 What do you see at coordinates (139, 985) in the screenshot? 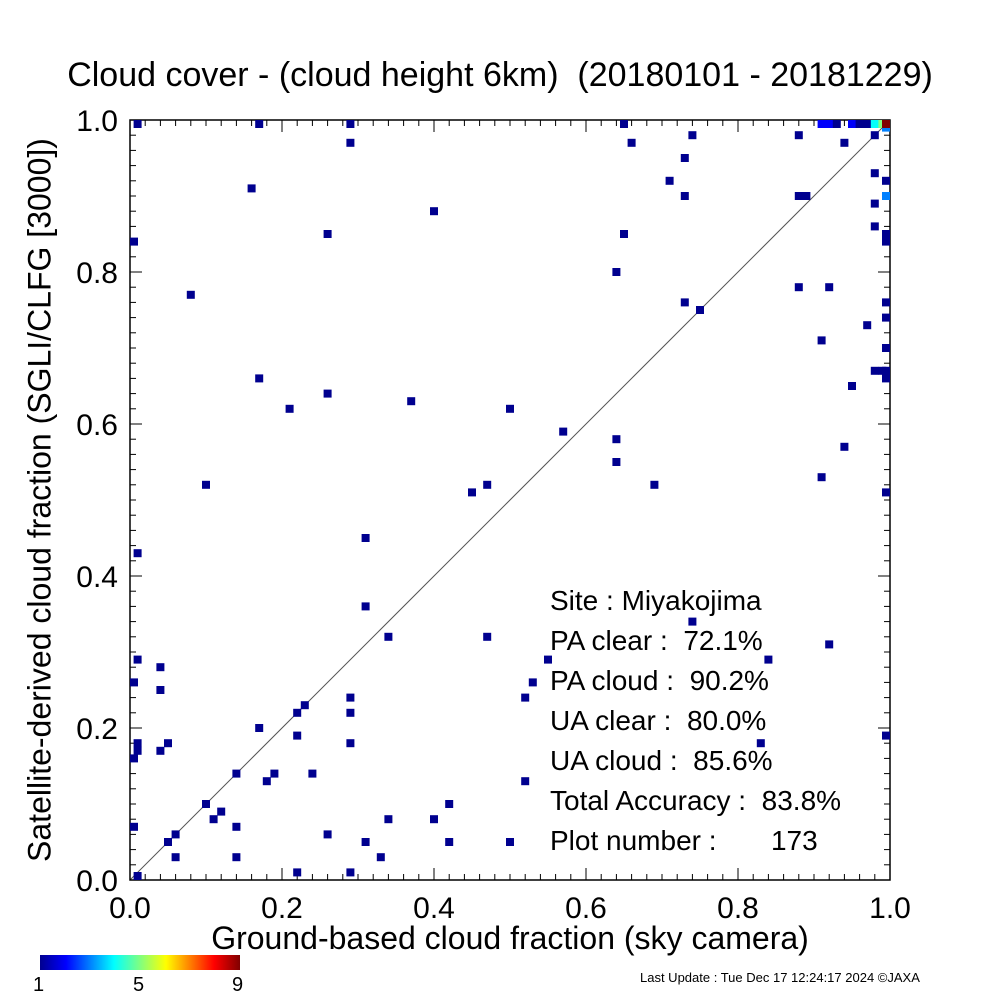
I see `colorbar-label-mid: 5` at bounding box center [139, 985].